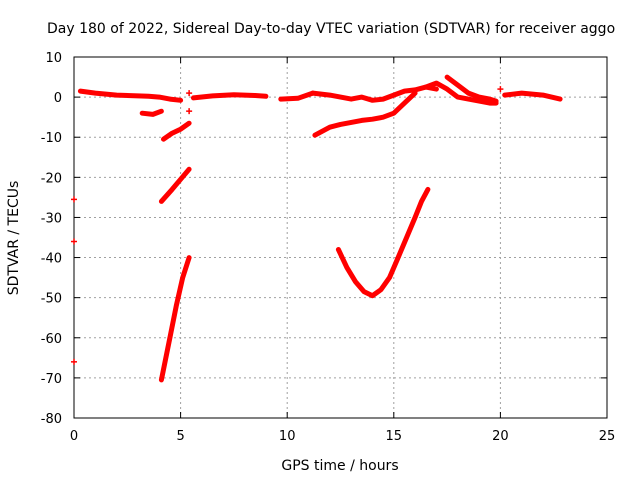 The image size is (640, 480). I want to click on y-tick-label: -40, so click(51, 259).